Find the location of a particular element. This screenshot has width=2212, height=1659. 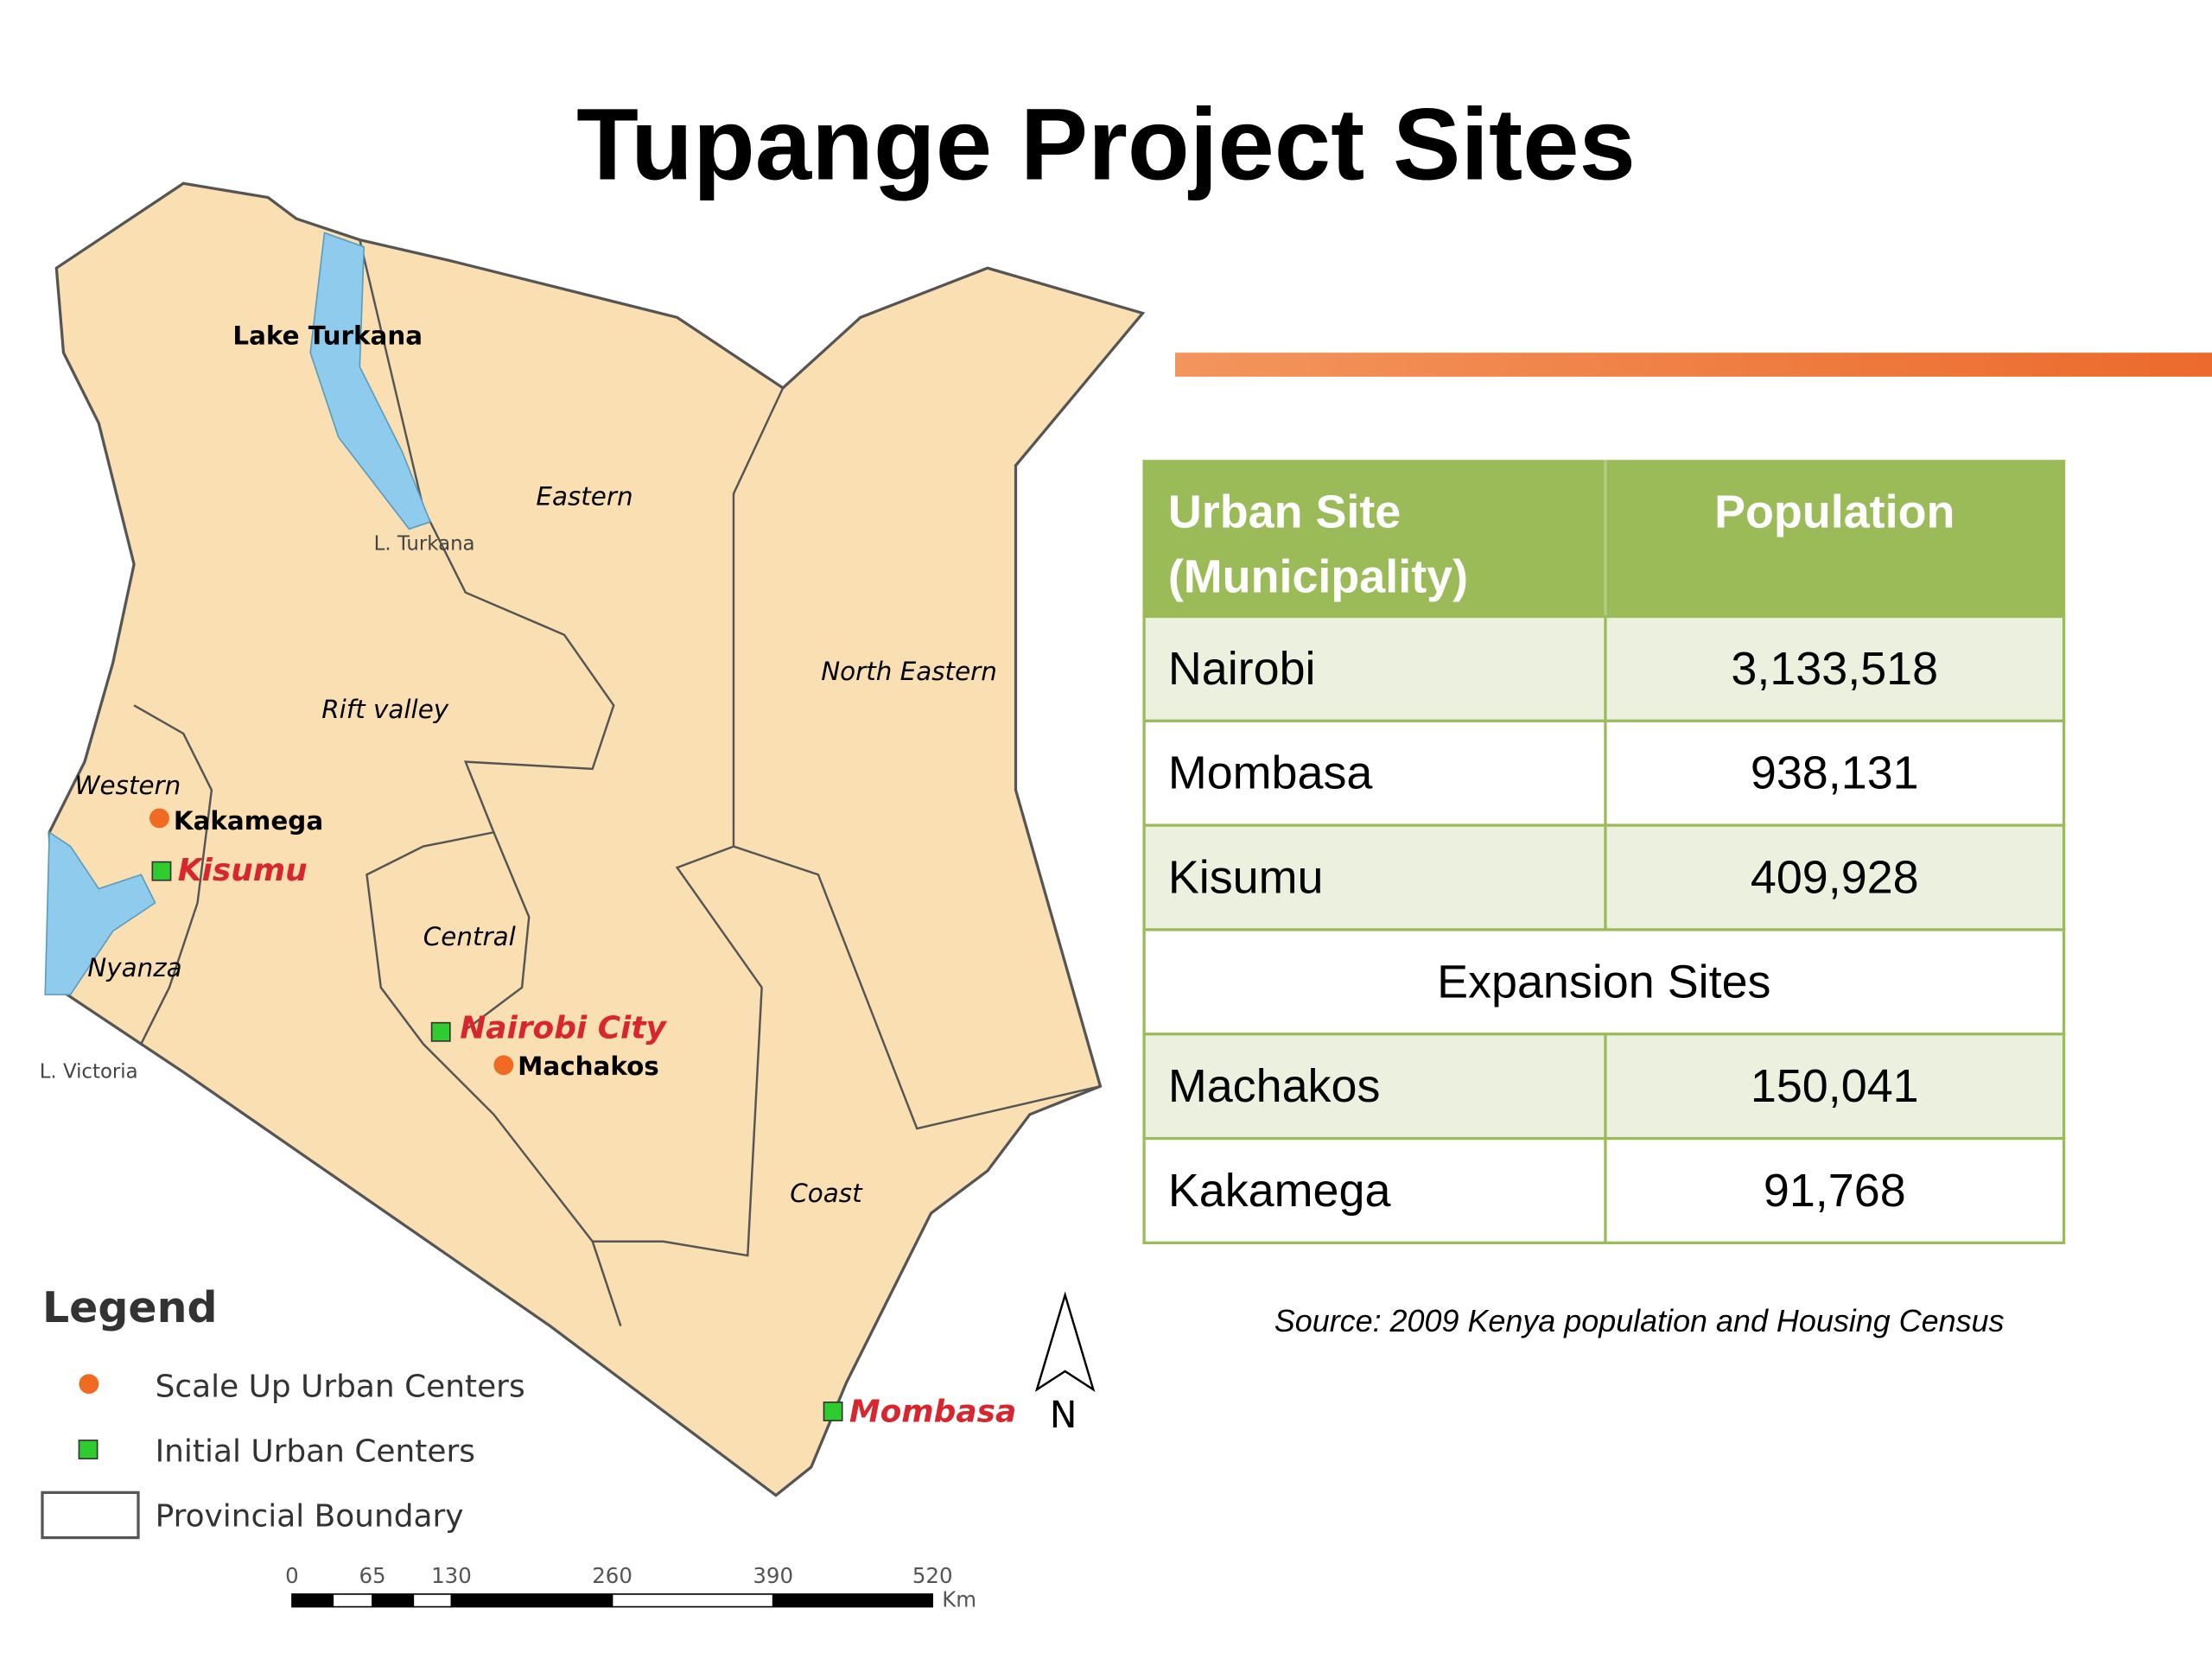

map-label: Mombasa is located at coordinates (932, 1412).